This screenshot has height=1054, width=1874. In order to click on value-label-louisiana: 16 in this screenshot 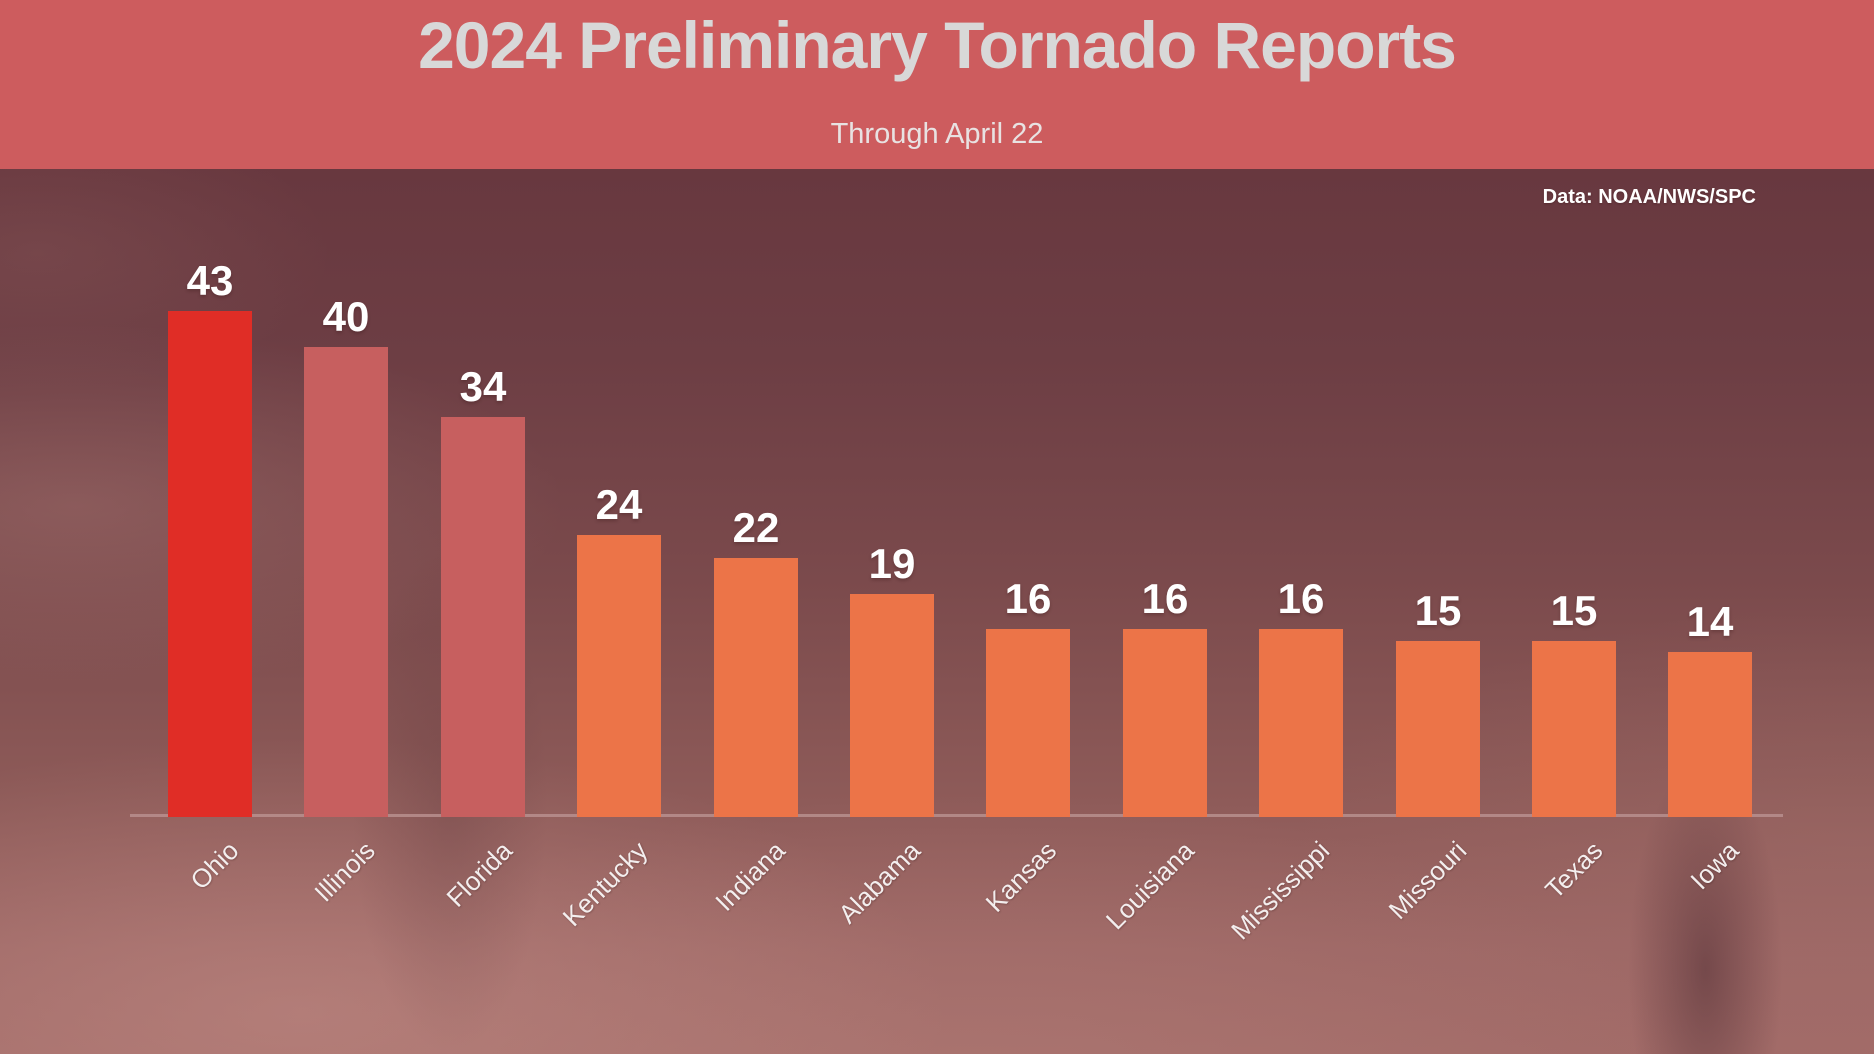, I will do `click(1165, 598)`.